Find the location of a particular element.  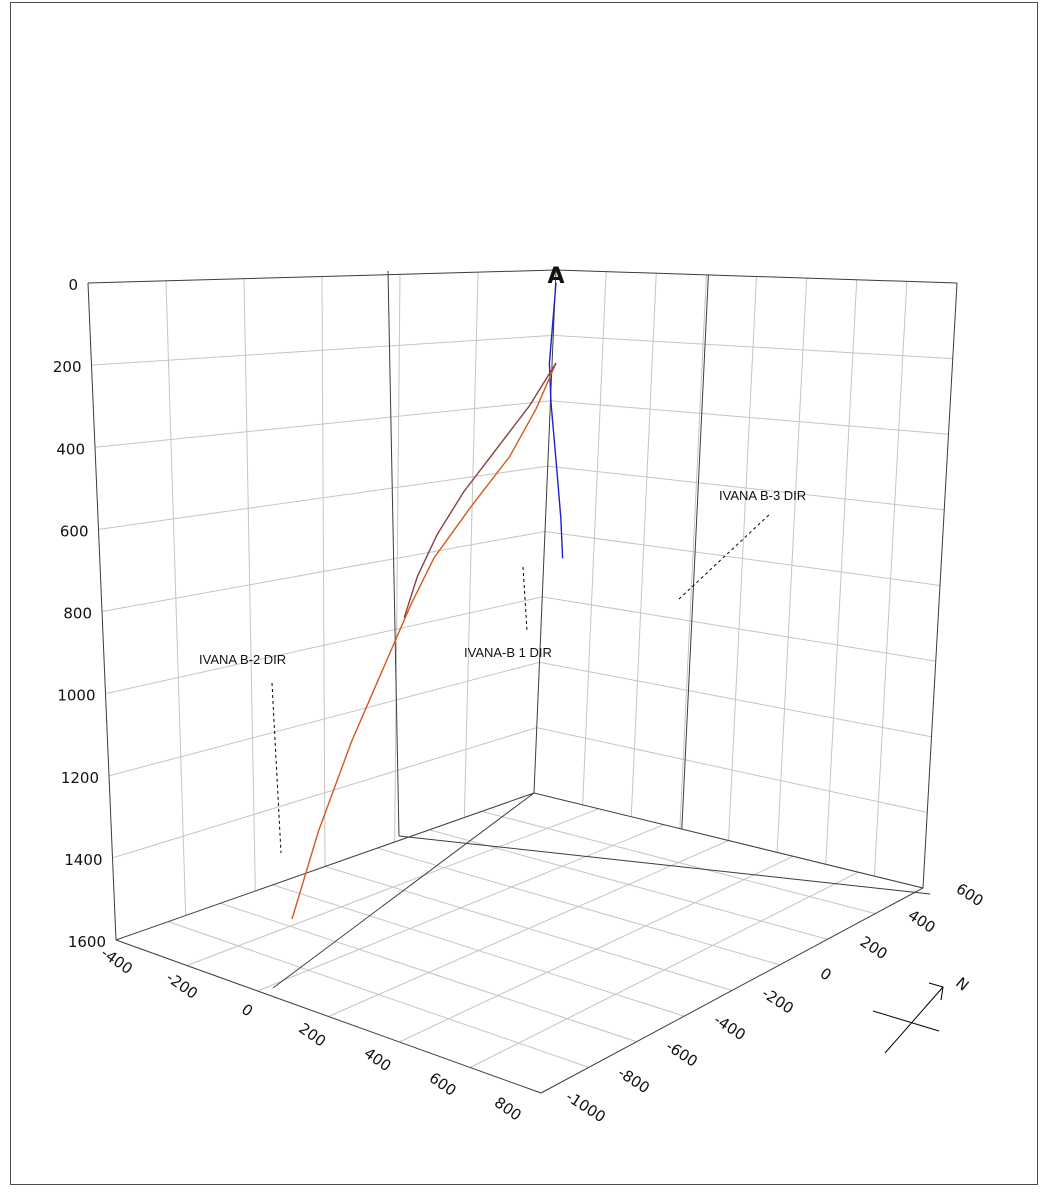

x-tick-label: 200 is located at coordinates (312, 1034).